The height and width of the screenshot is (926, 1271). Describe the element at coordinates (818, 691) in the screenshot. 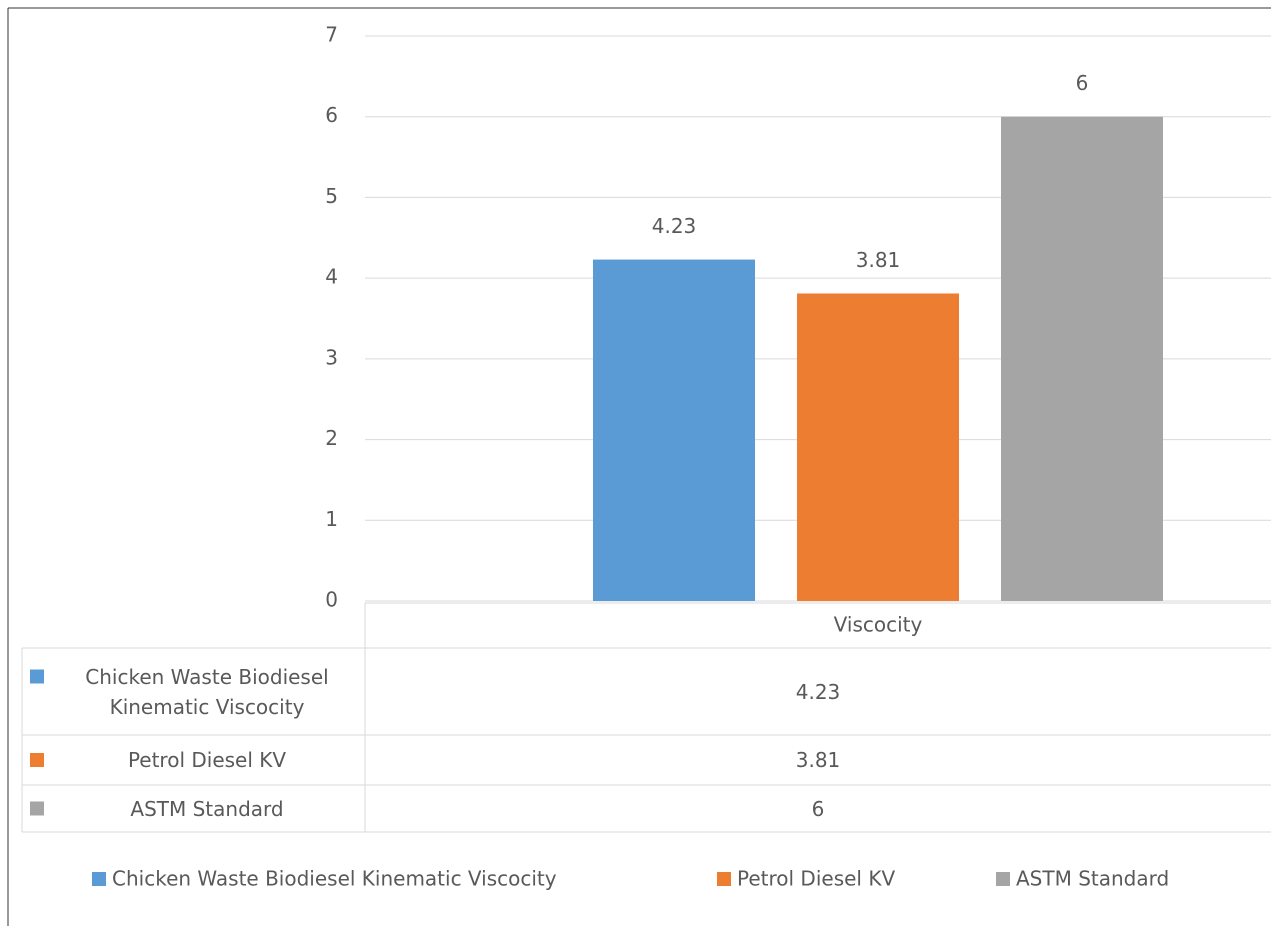

I see `table-value: 4.23` at that location.